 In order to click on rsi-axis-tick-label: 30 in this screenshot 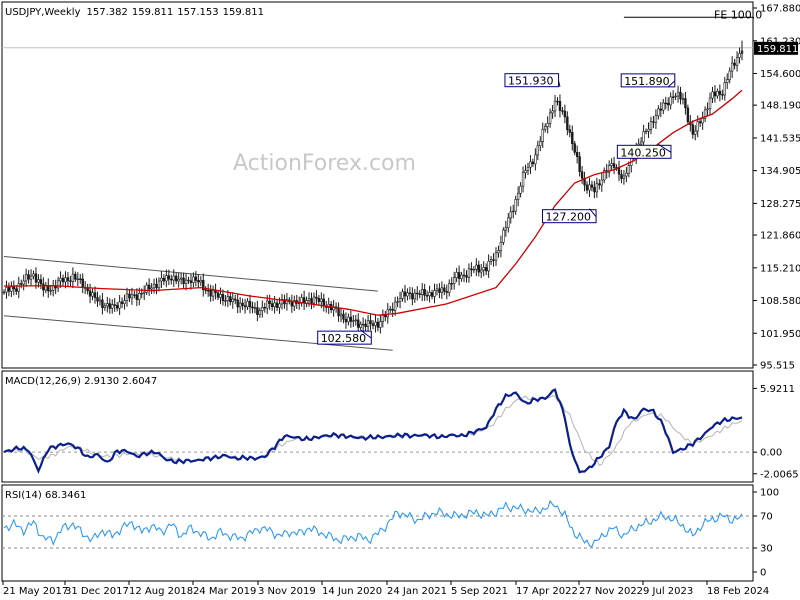, I will do `click(766, 549)`.